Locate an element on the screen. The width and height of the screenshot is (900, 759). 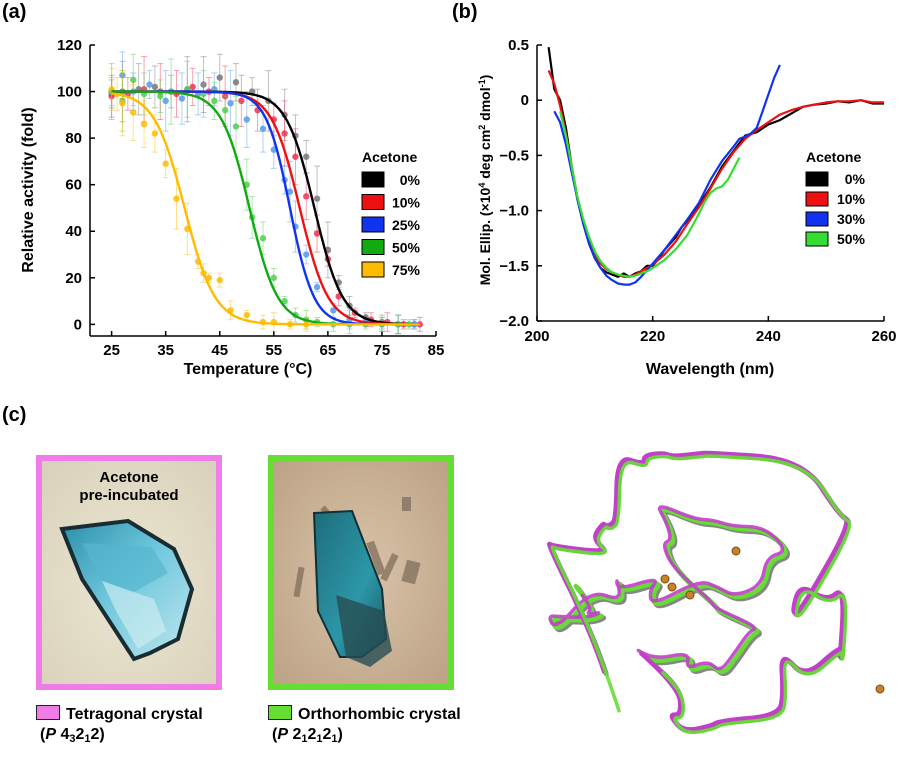
cd-series-group is located at coordinates (715, 166).